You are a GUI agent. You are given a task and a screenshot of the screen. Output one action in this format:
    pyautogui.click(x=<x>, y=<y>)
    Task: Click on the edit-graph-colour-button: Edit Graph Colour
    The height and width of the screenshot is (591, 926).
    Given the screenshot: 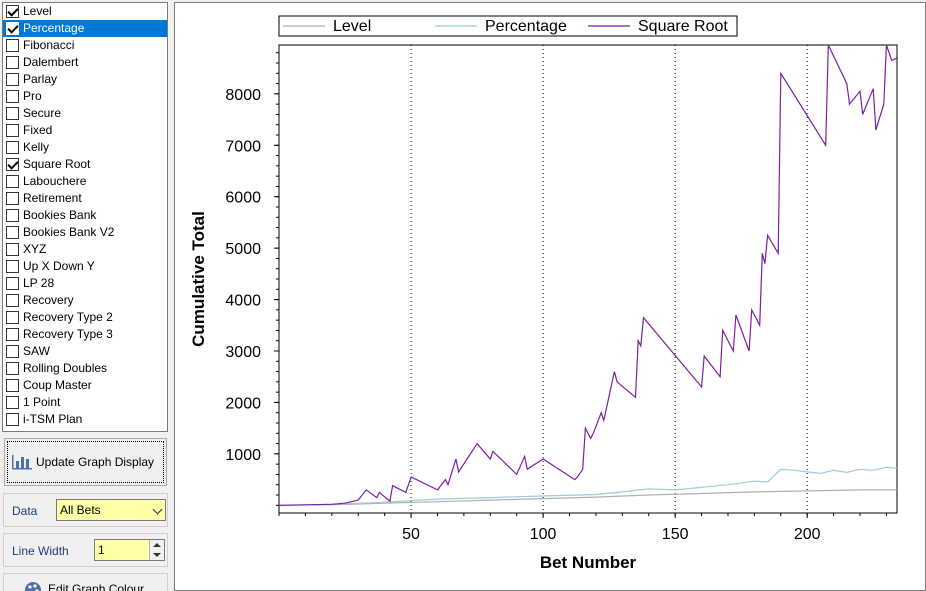 What is the action you would take?
    pyautogui.click(x=85, y=582)
    